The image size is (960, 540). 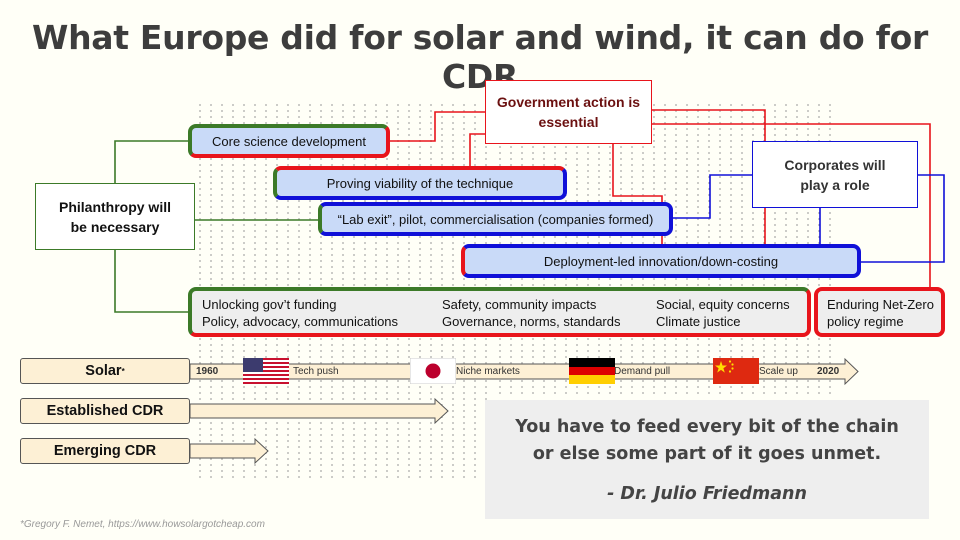 I want to click on enabler-social: Social, equity concerns, so click(x=723, y=304).